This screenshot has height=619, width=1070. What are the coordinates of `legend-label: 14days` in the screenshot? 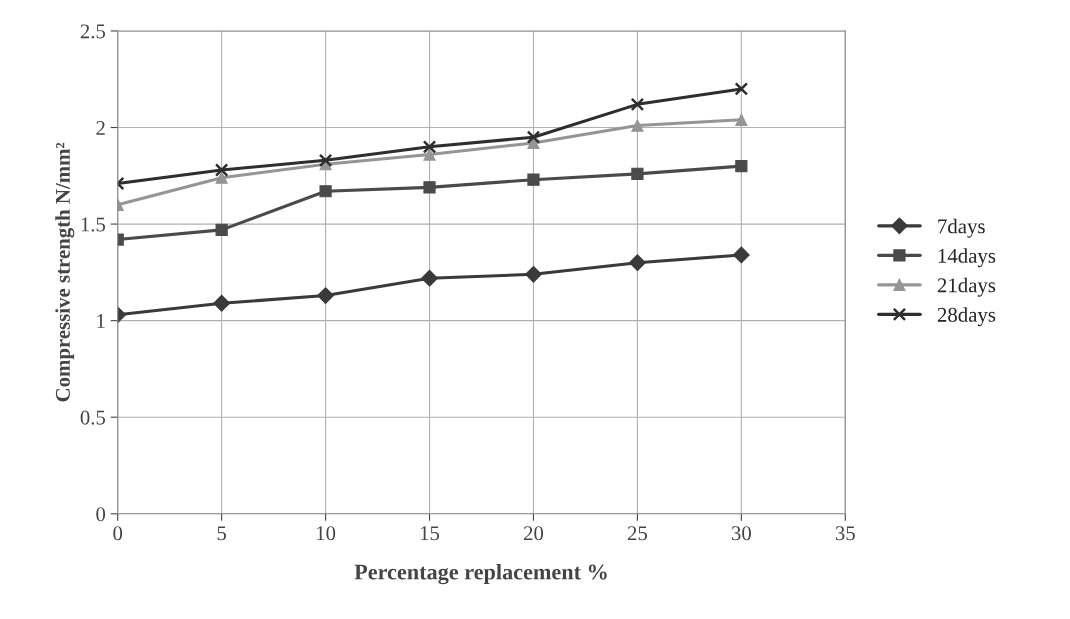 It's located at (967, 258).